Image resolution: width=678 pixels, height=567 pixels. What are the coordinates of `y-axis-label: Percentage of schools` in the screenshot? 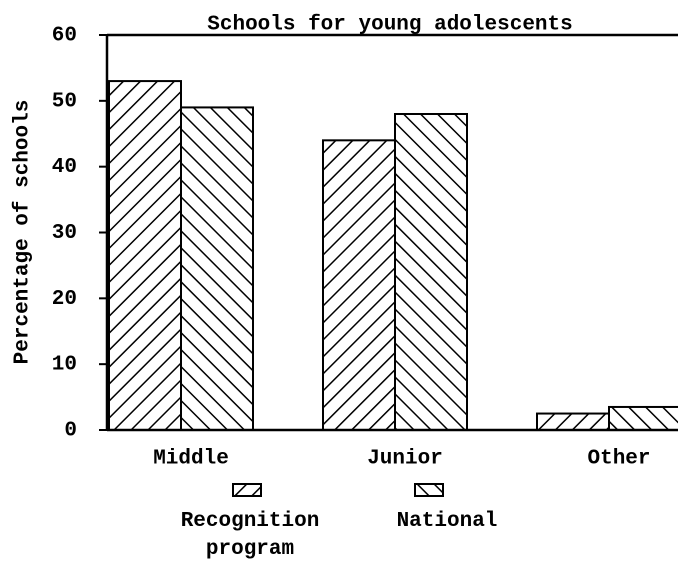 It's located at (23, 232).